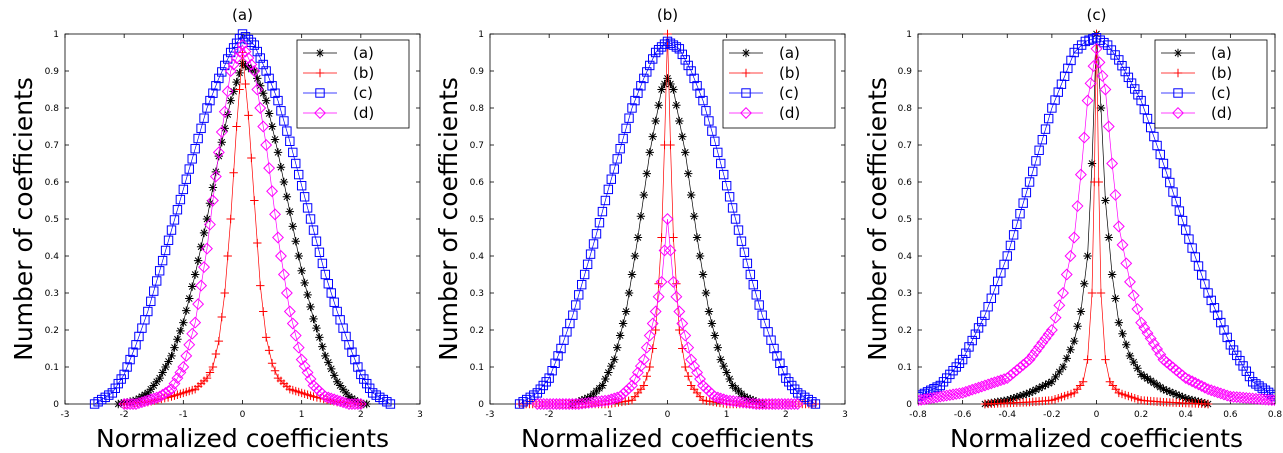 The height and width of the screenshot is (453, 1283). What do you see at coordinates (477, 146) in the screenshot?
I see `y-tick-label: 0.7` at bounding box center [477, 146].